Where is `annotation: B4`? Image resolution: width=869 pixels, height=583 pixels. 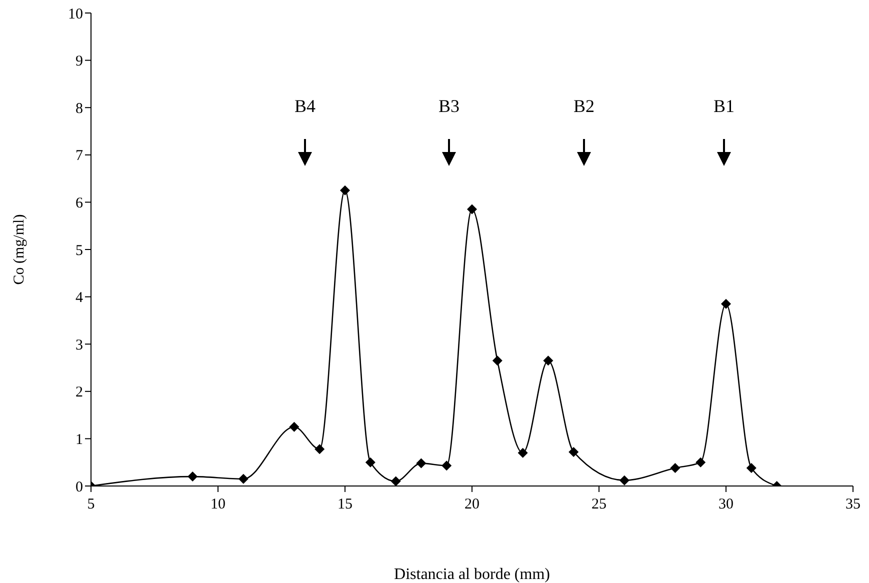
annotation: B4 is located at coordinates (305, 106).